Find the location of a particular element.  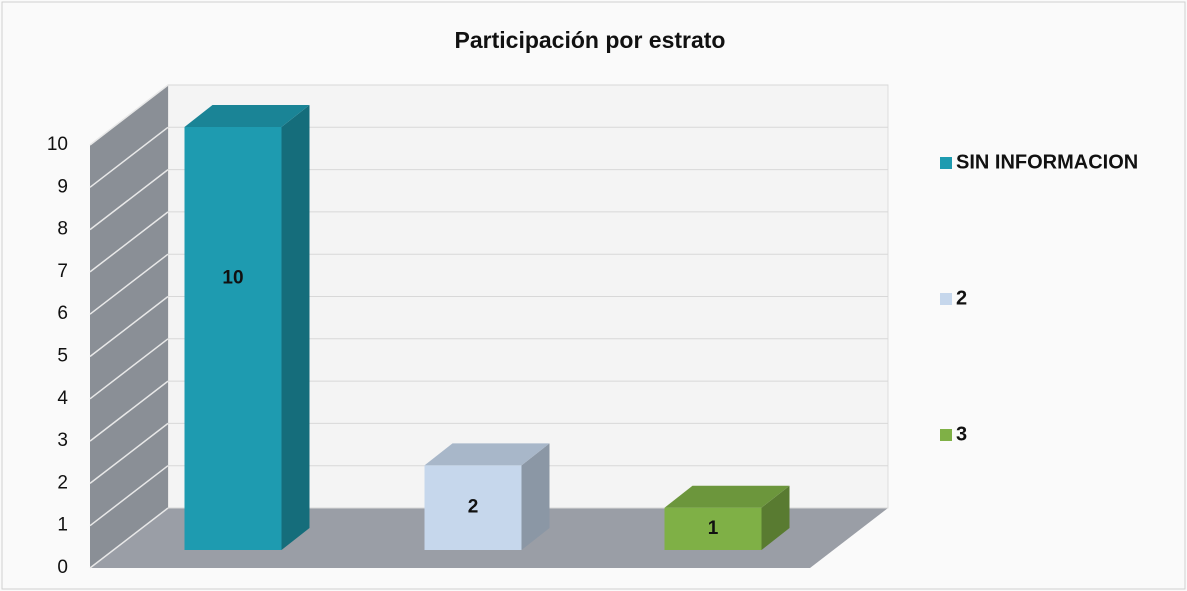

chart-title: Participación por estrato is located at coordinates (590, 40).